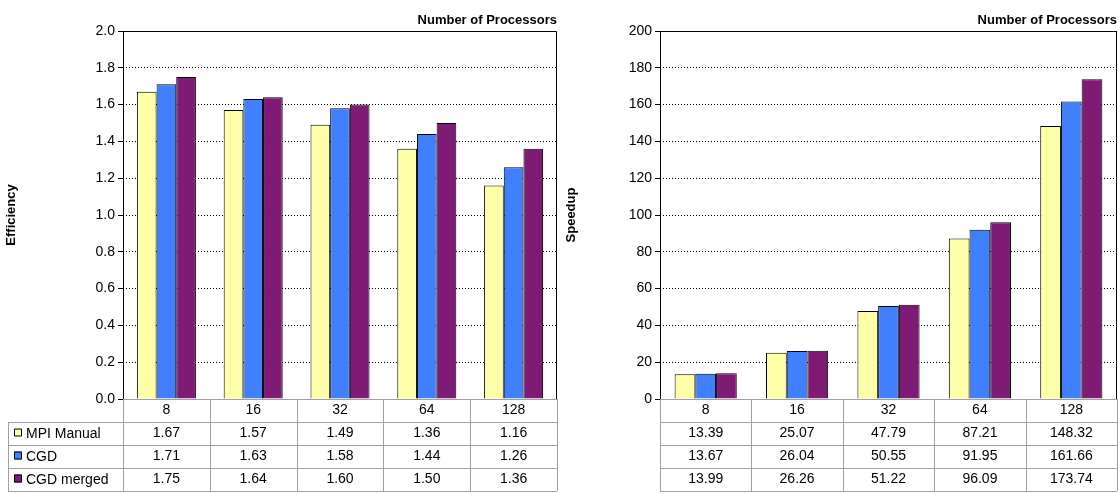 This screenshot has height=494, width=1120. What do you see at coordinates (640, 213) in the screenshot?
I see `y-tick-label: 100` at bounding box center [640, 213].